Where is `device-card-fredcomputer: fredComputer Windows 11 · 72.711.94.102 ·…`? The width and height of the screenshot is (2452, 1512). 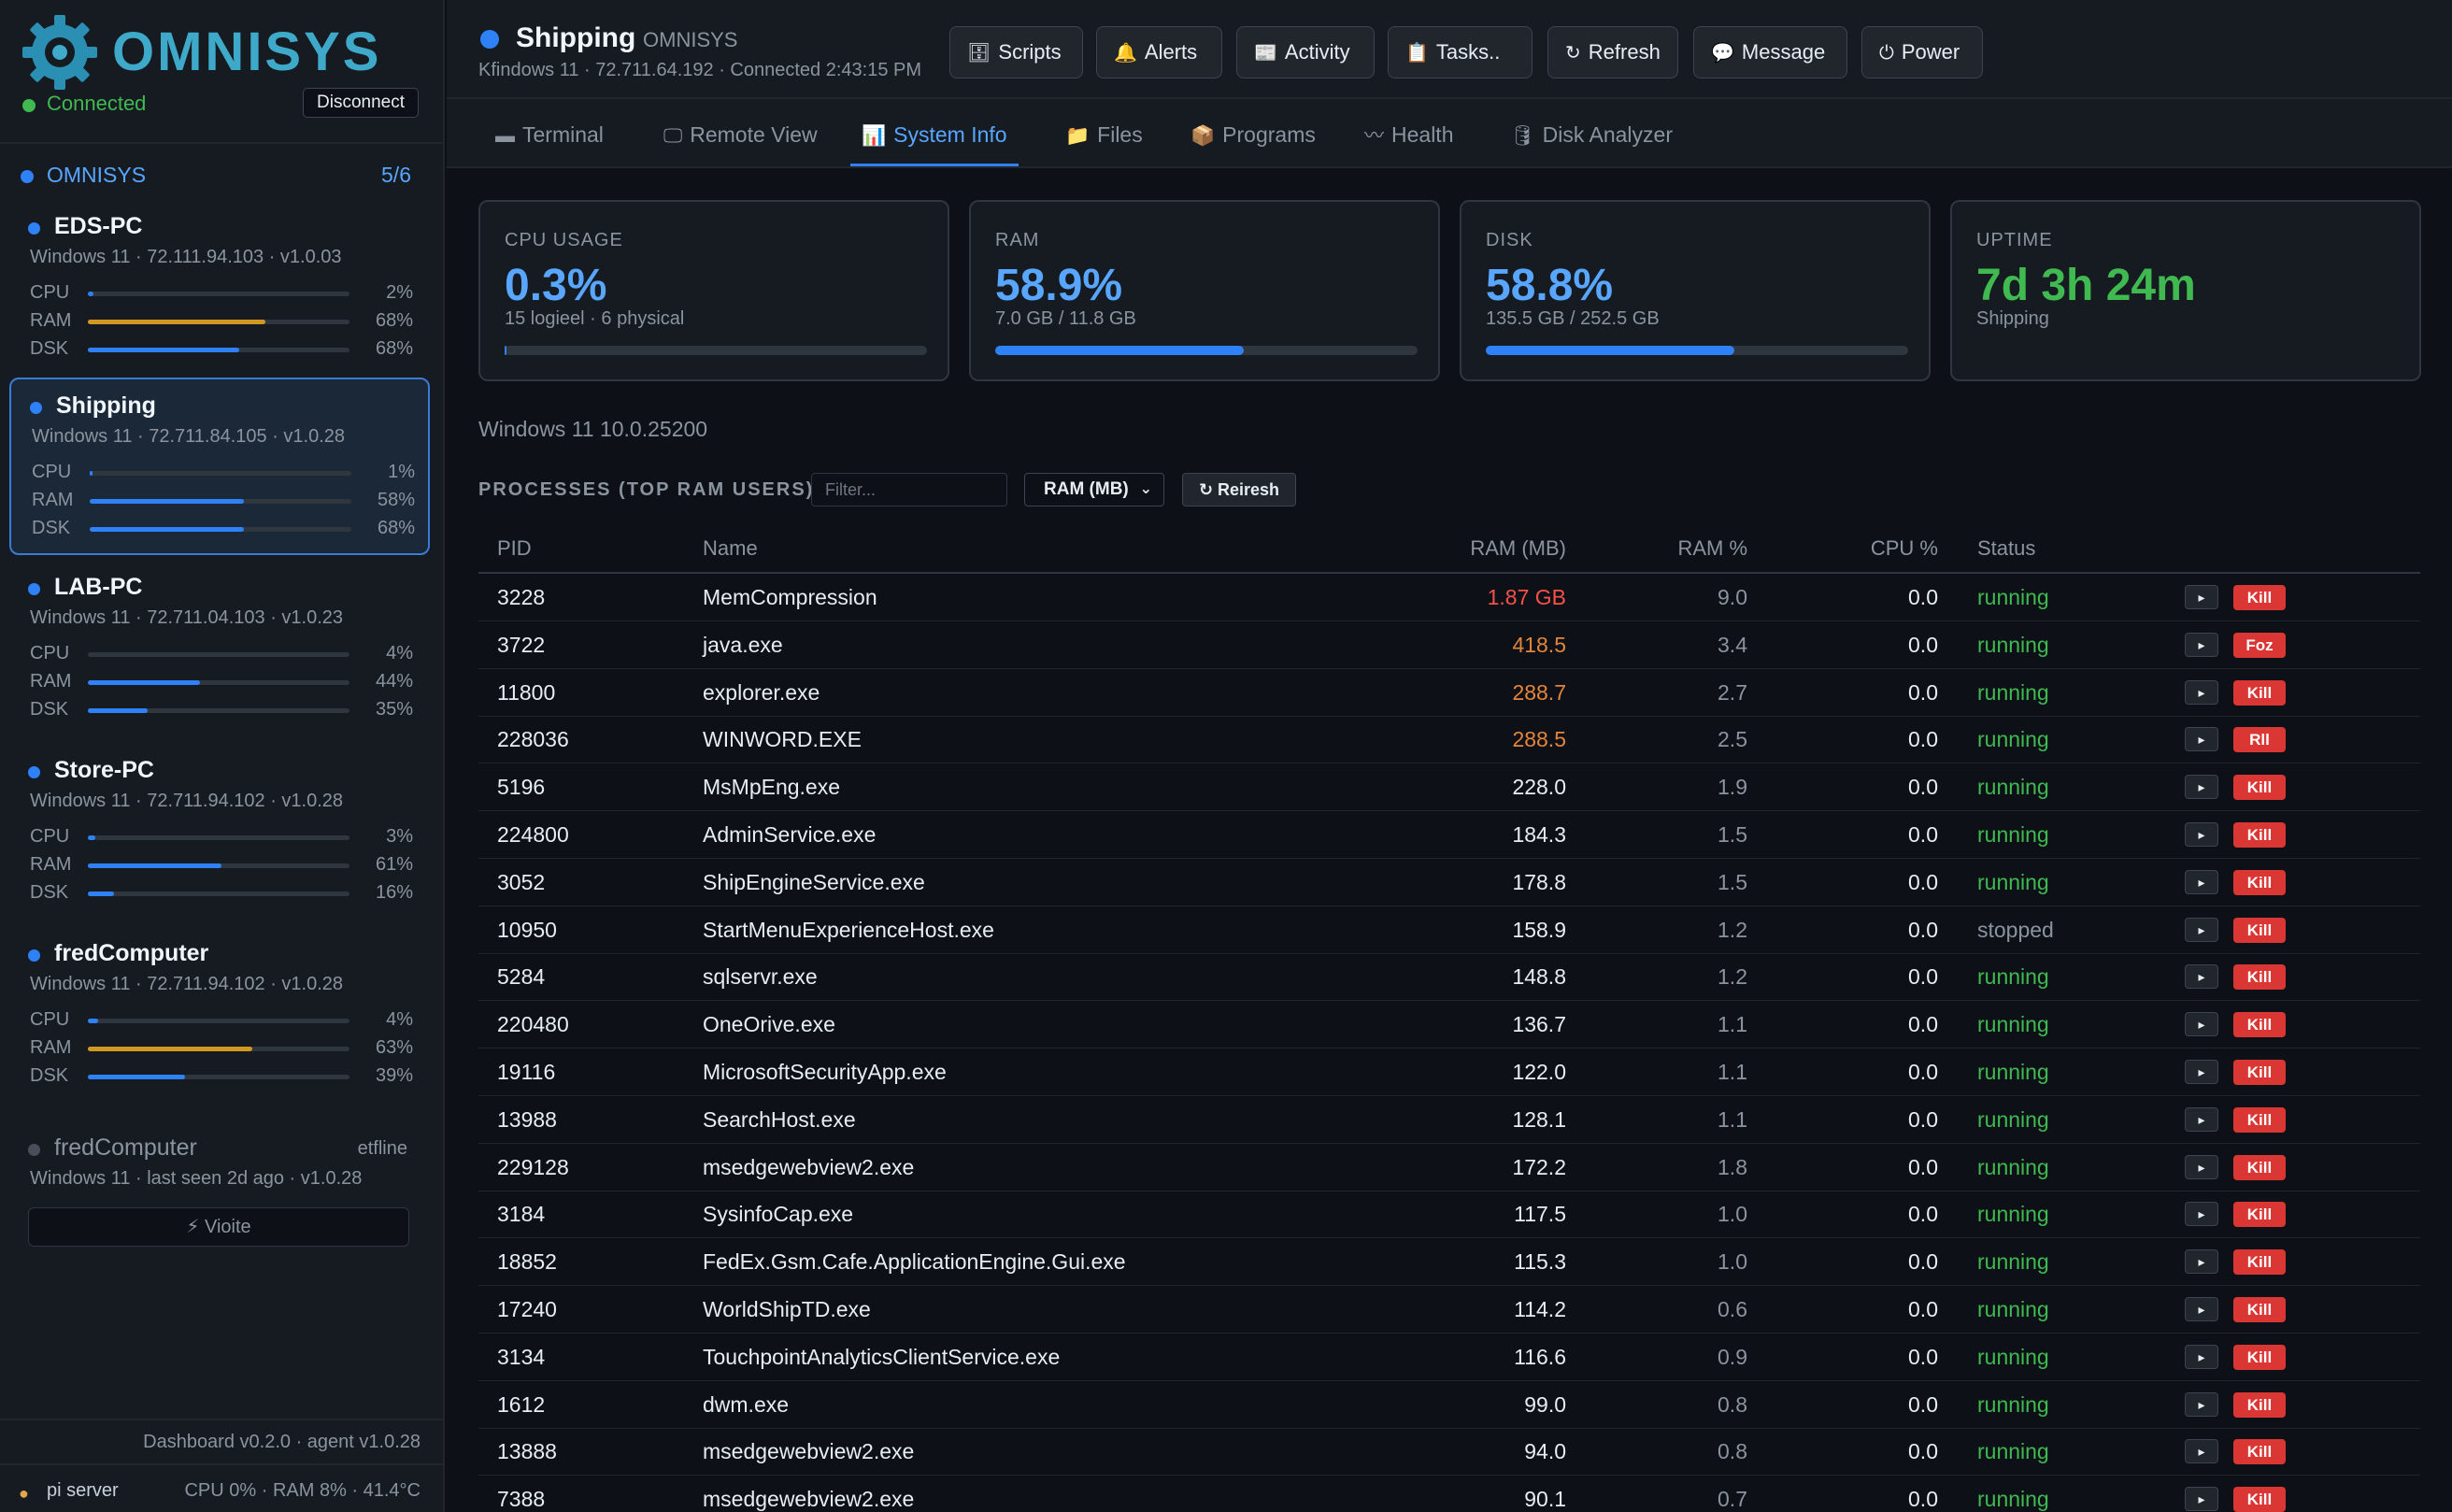 device-card-fredcomputer: fredComputer Windows 11 · 72.711.94.102 ·… is located at coordinates (219, 1016).